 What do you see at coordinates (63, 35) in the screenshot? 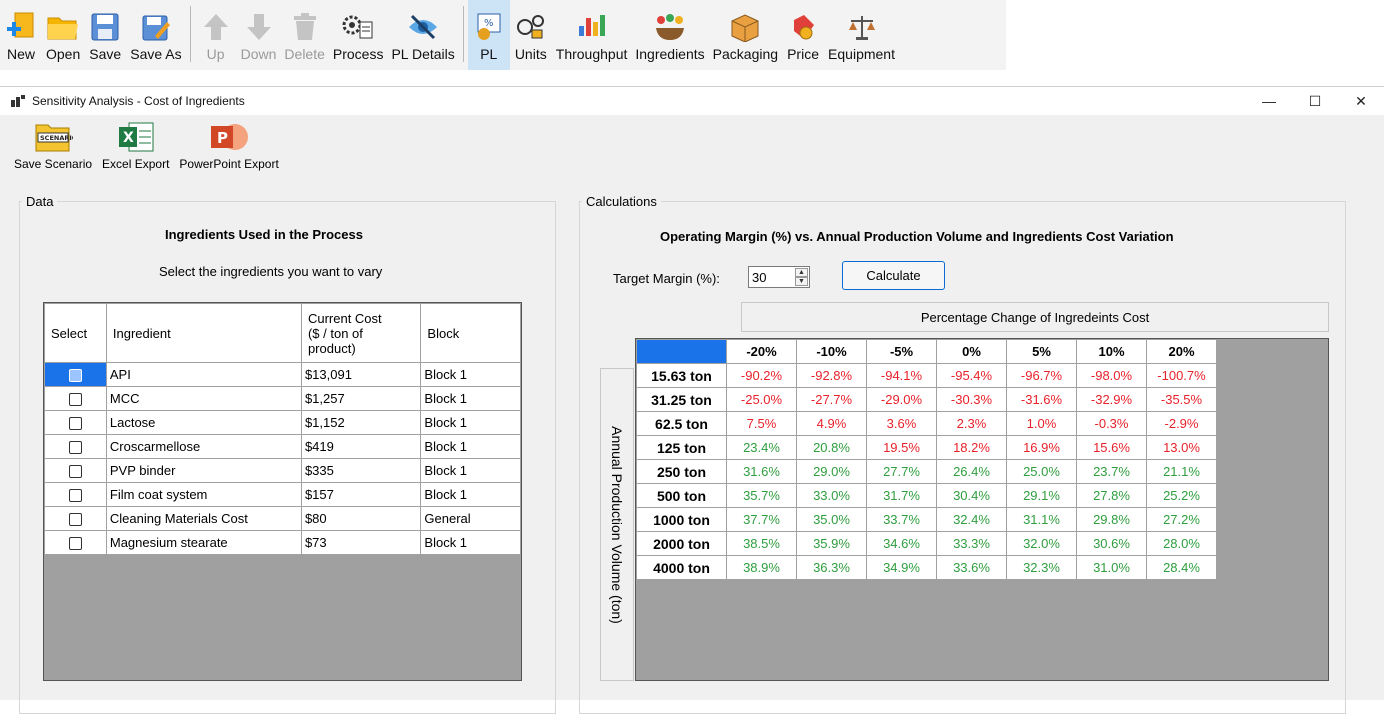
I see `open-button: Open` at bounding box center [63, 35].